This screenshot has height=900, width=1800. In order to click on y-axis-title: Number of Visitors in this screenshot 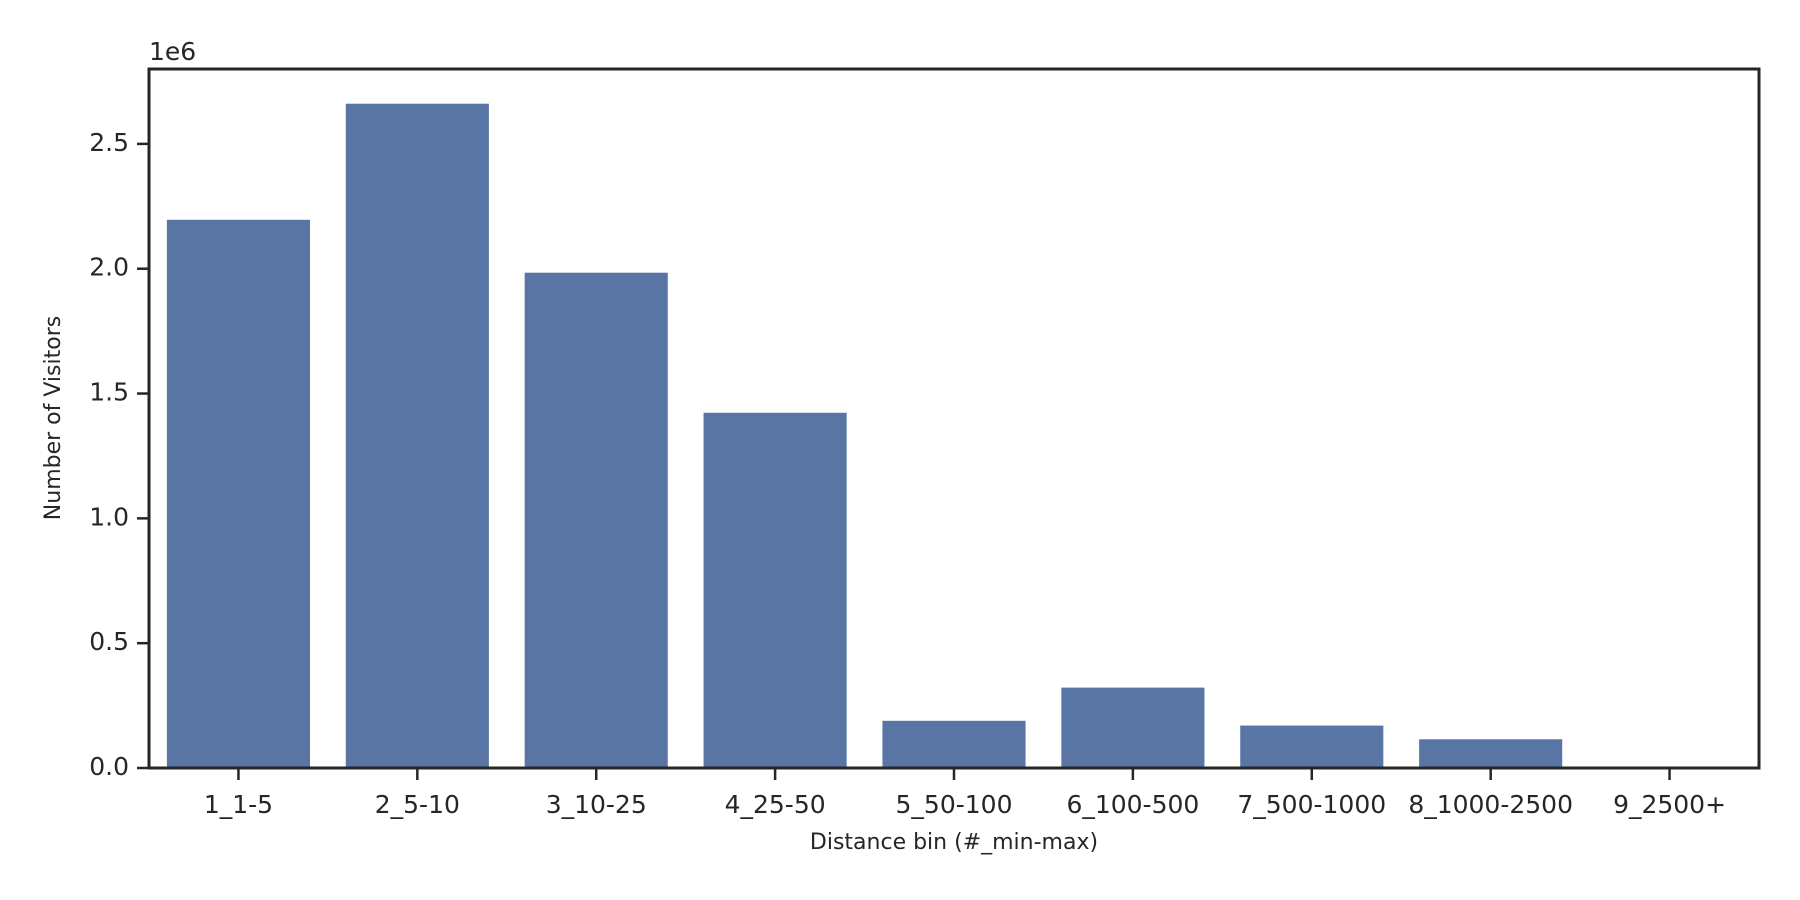, I will do `click(53, 418)`.